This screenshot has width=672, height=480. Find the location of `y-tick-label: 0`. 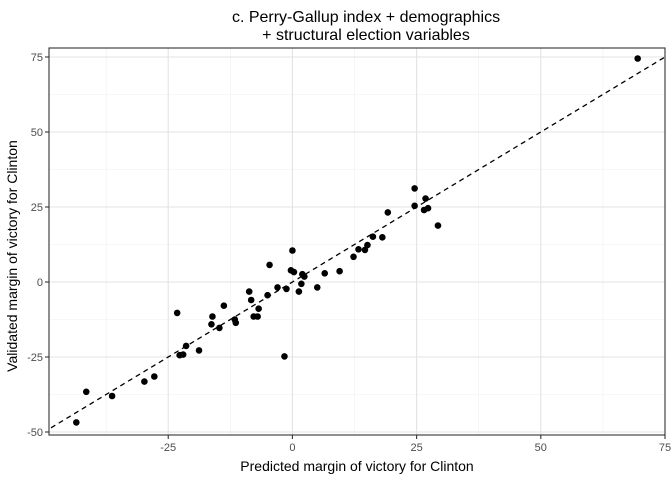

y-tick-label: 0 is located at coordinates (40, 283).